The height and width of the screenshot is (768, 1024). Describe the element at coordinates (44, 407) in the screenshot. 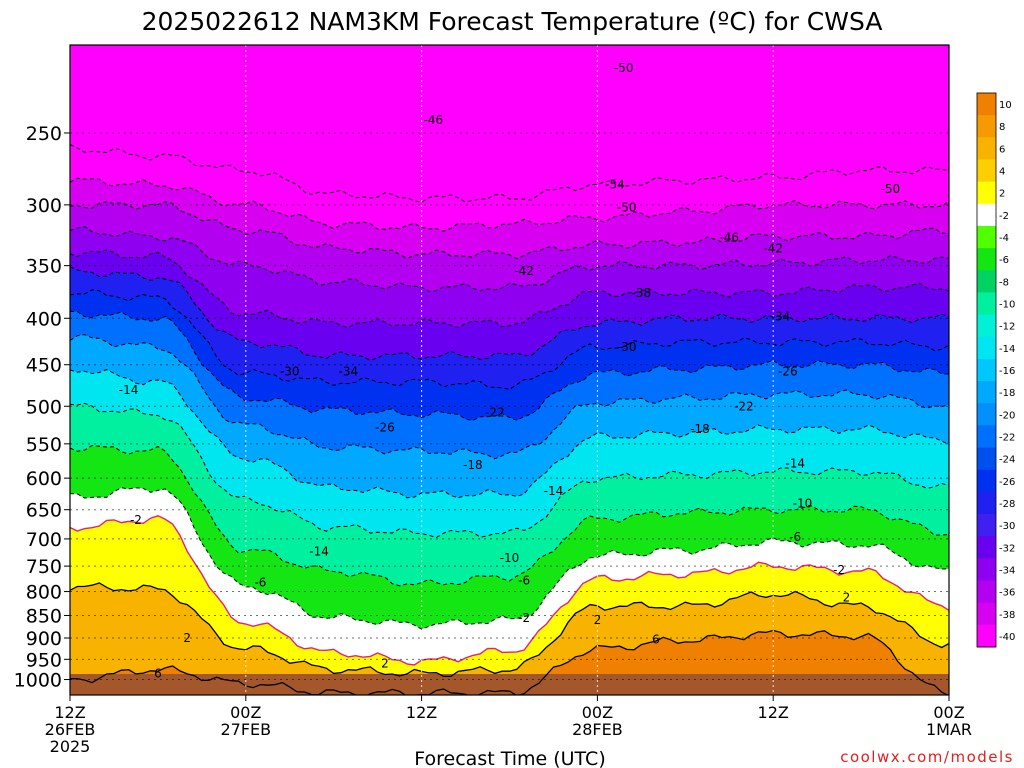

I see `y-tick-label: 500` at that location.